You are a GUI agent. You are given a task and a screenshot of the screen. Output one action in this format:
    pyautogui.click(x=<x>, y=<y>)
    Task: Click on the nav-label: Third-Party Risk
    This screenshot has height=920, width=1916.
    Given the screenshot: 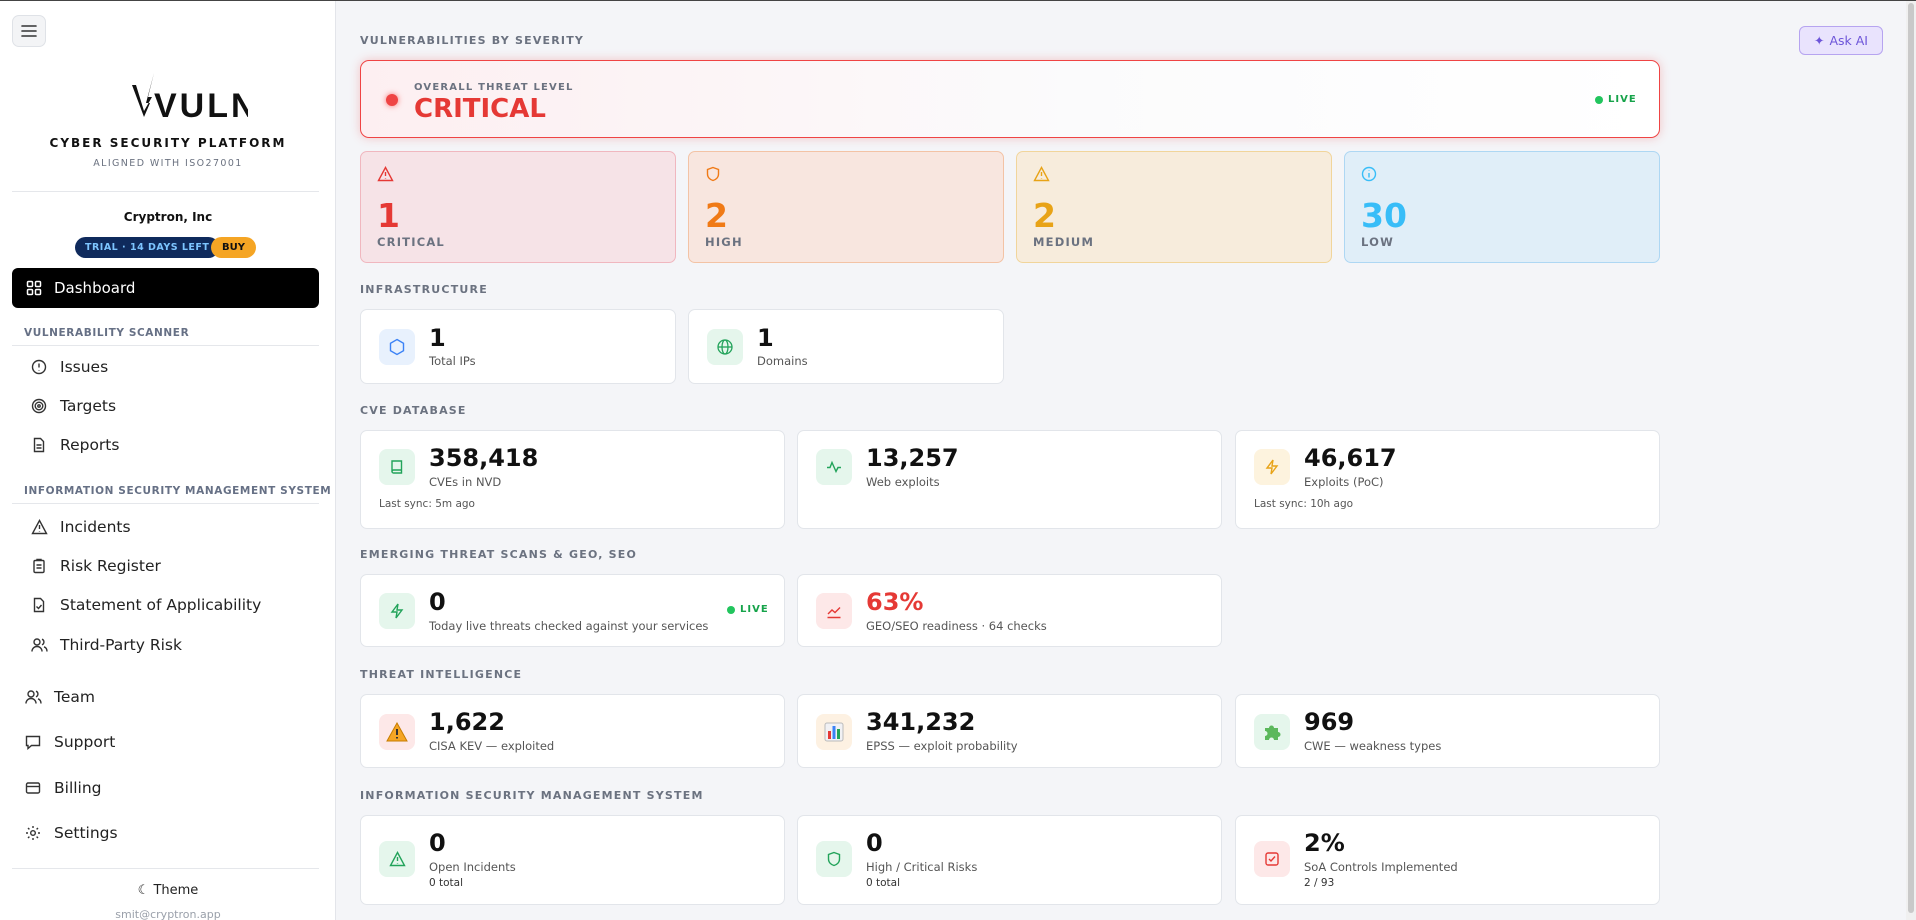 What is the action you would take?
    pyautogui.click(x=121, y=645)
    